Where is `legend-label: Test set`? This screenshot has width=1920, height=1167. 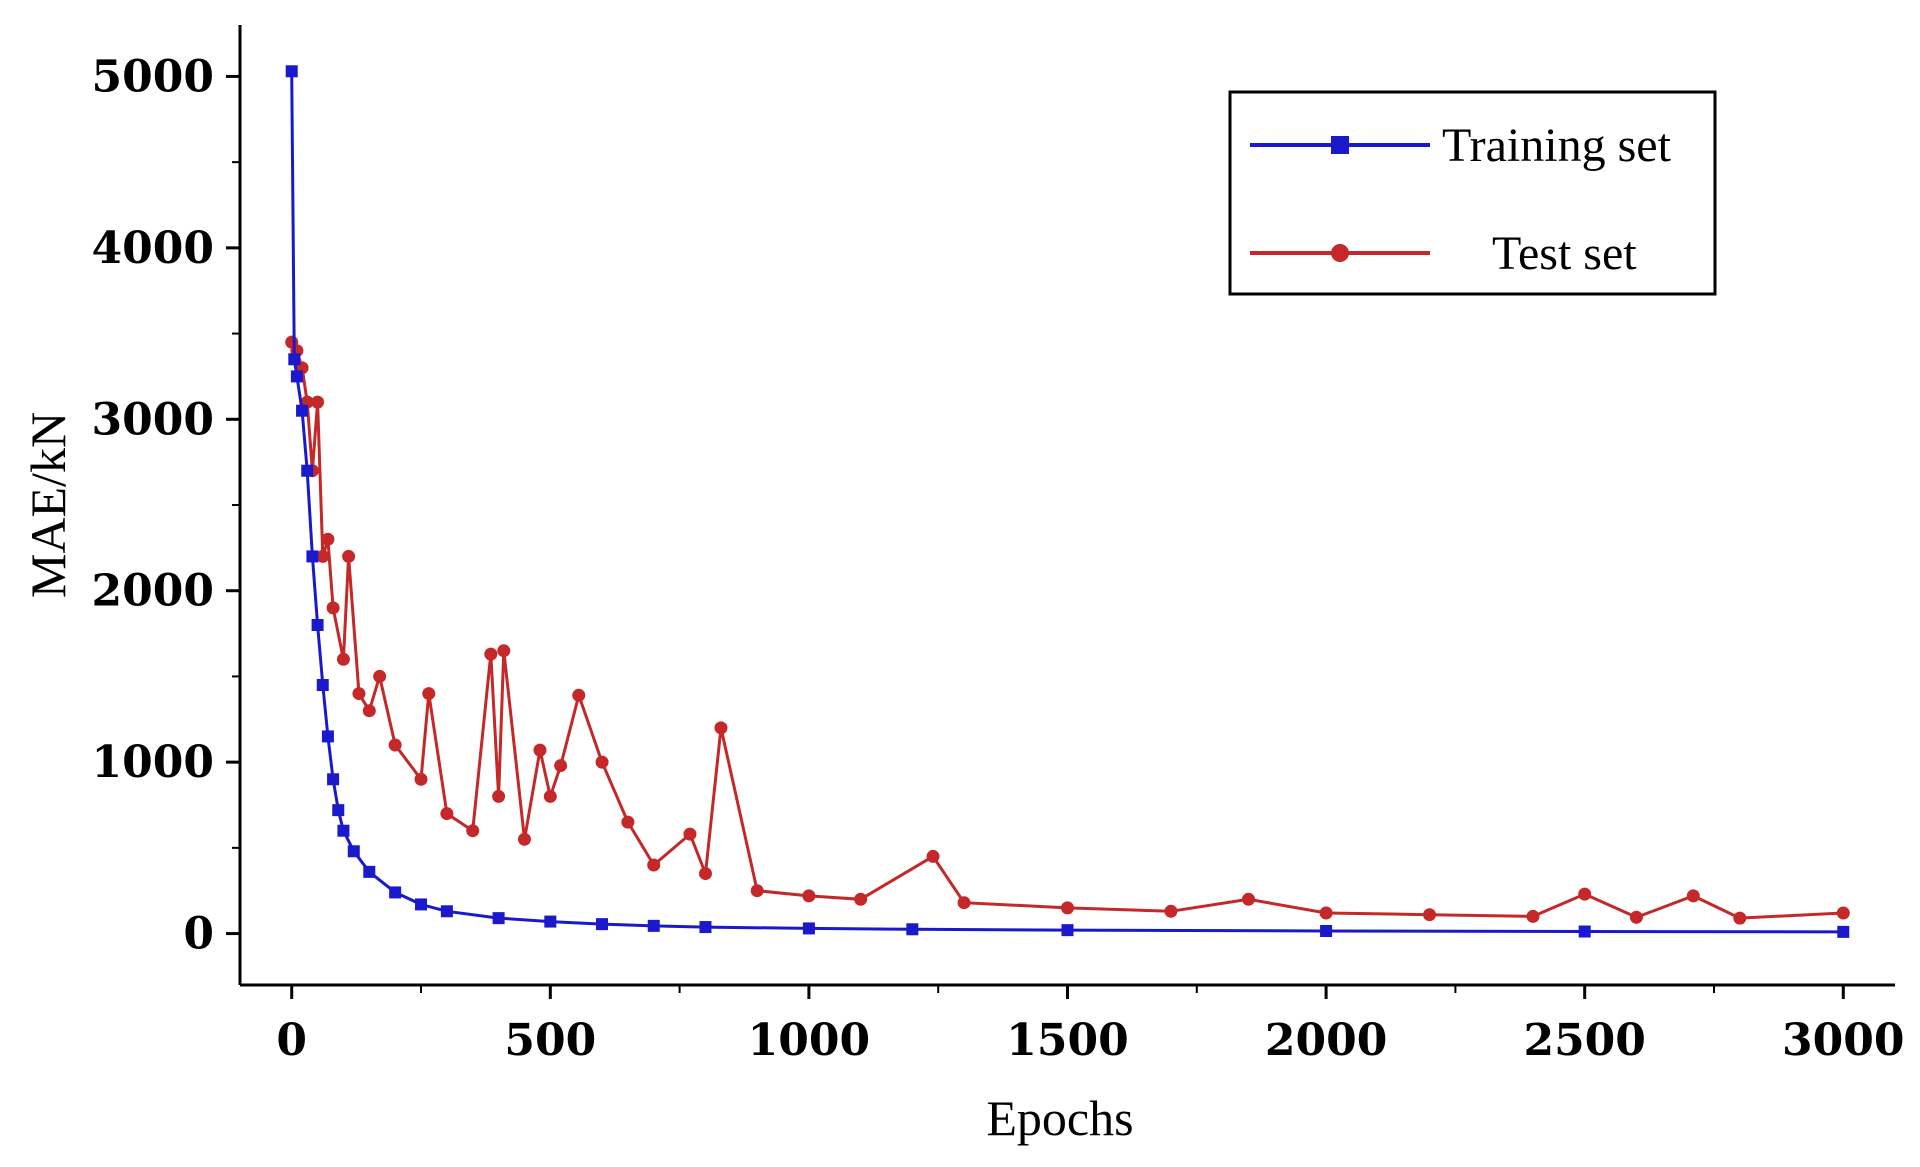 legend-label: Test set is located at coordinates (1564, 253).